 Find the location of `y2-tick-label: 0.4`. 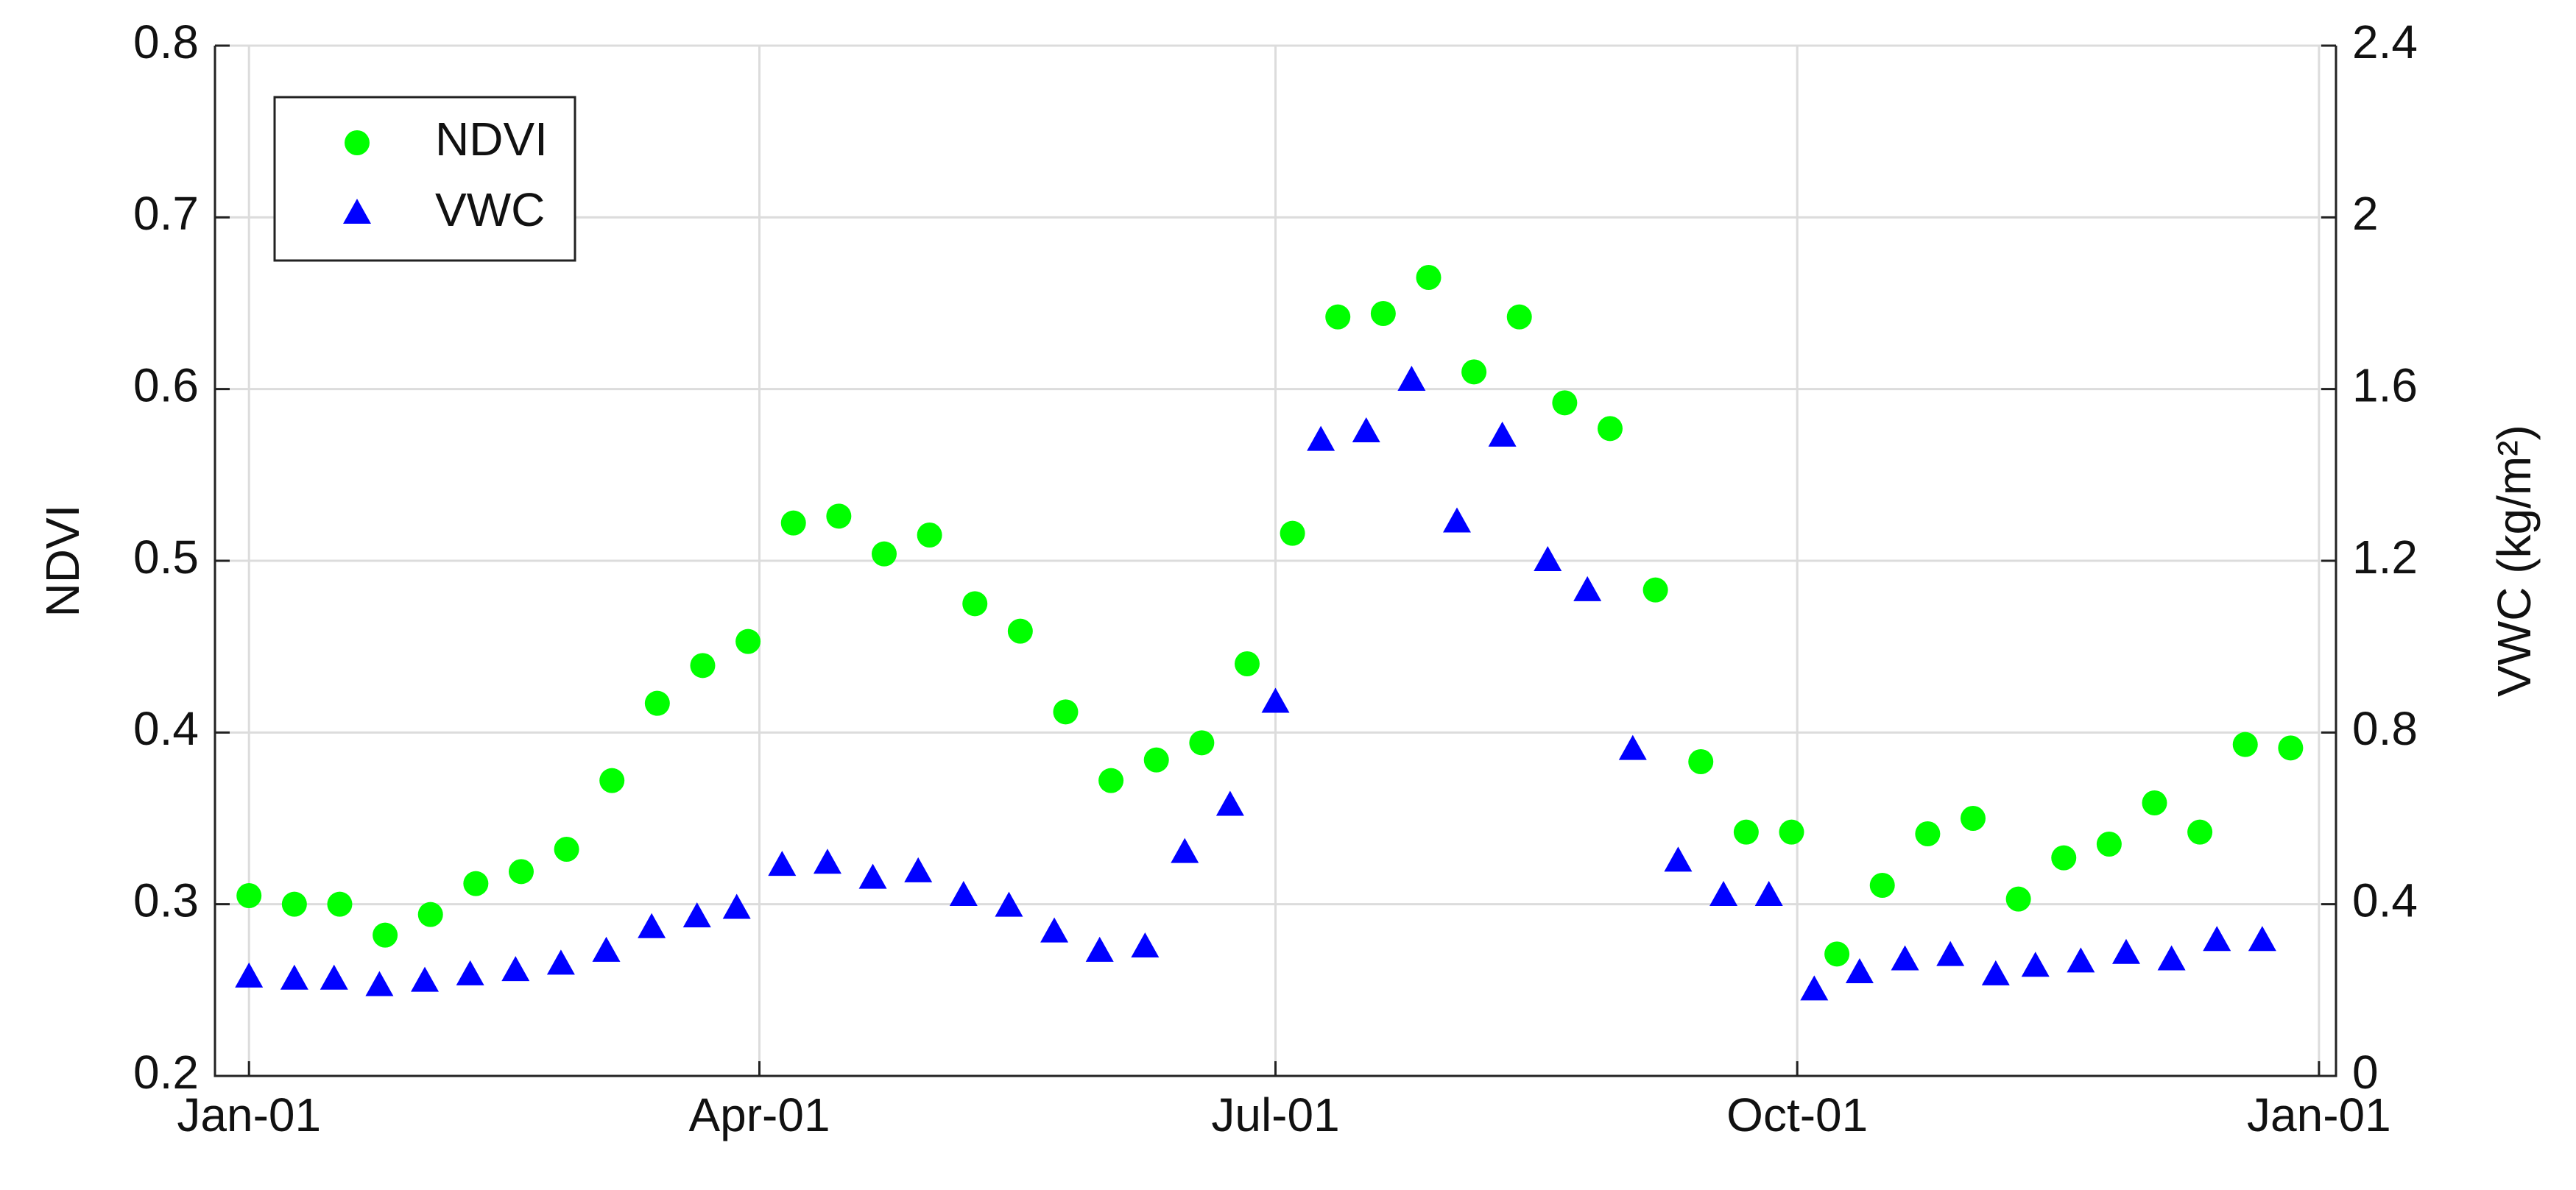

y2-tick-label: 0.4 is located at coordinates (2385, 900).